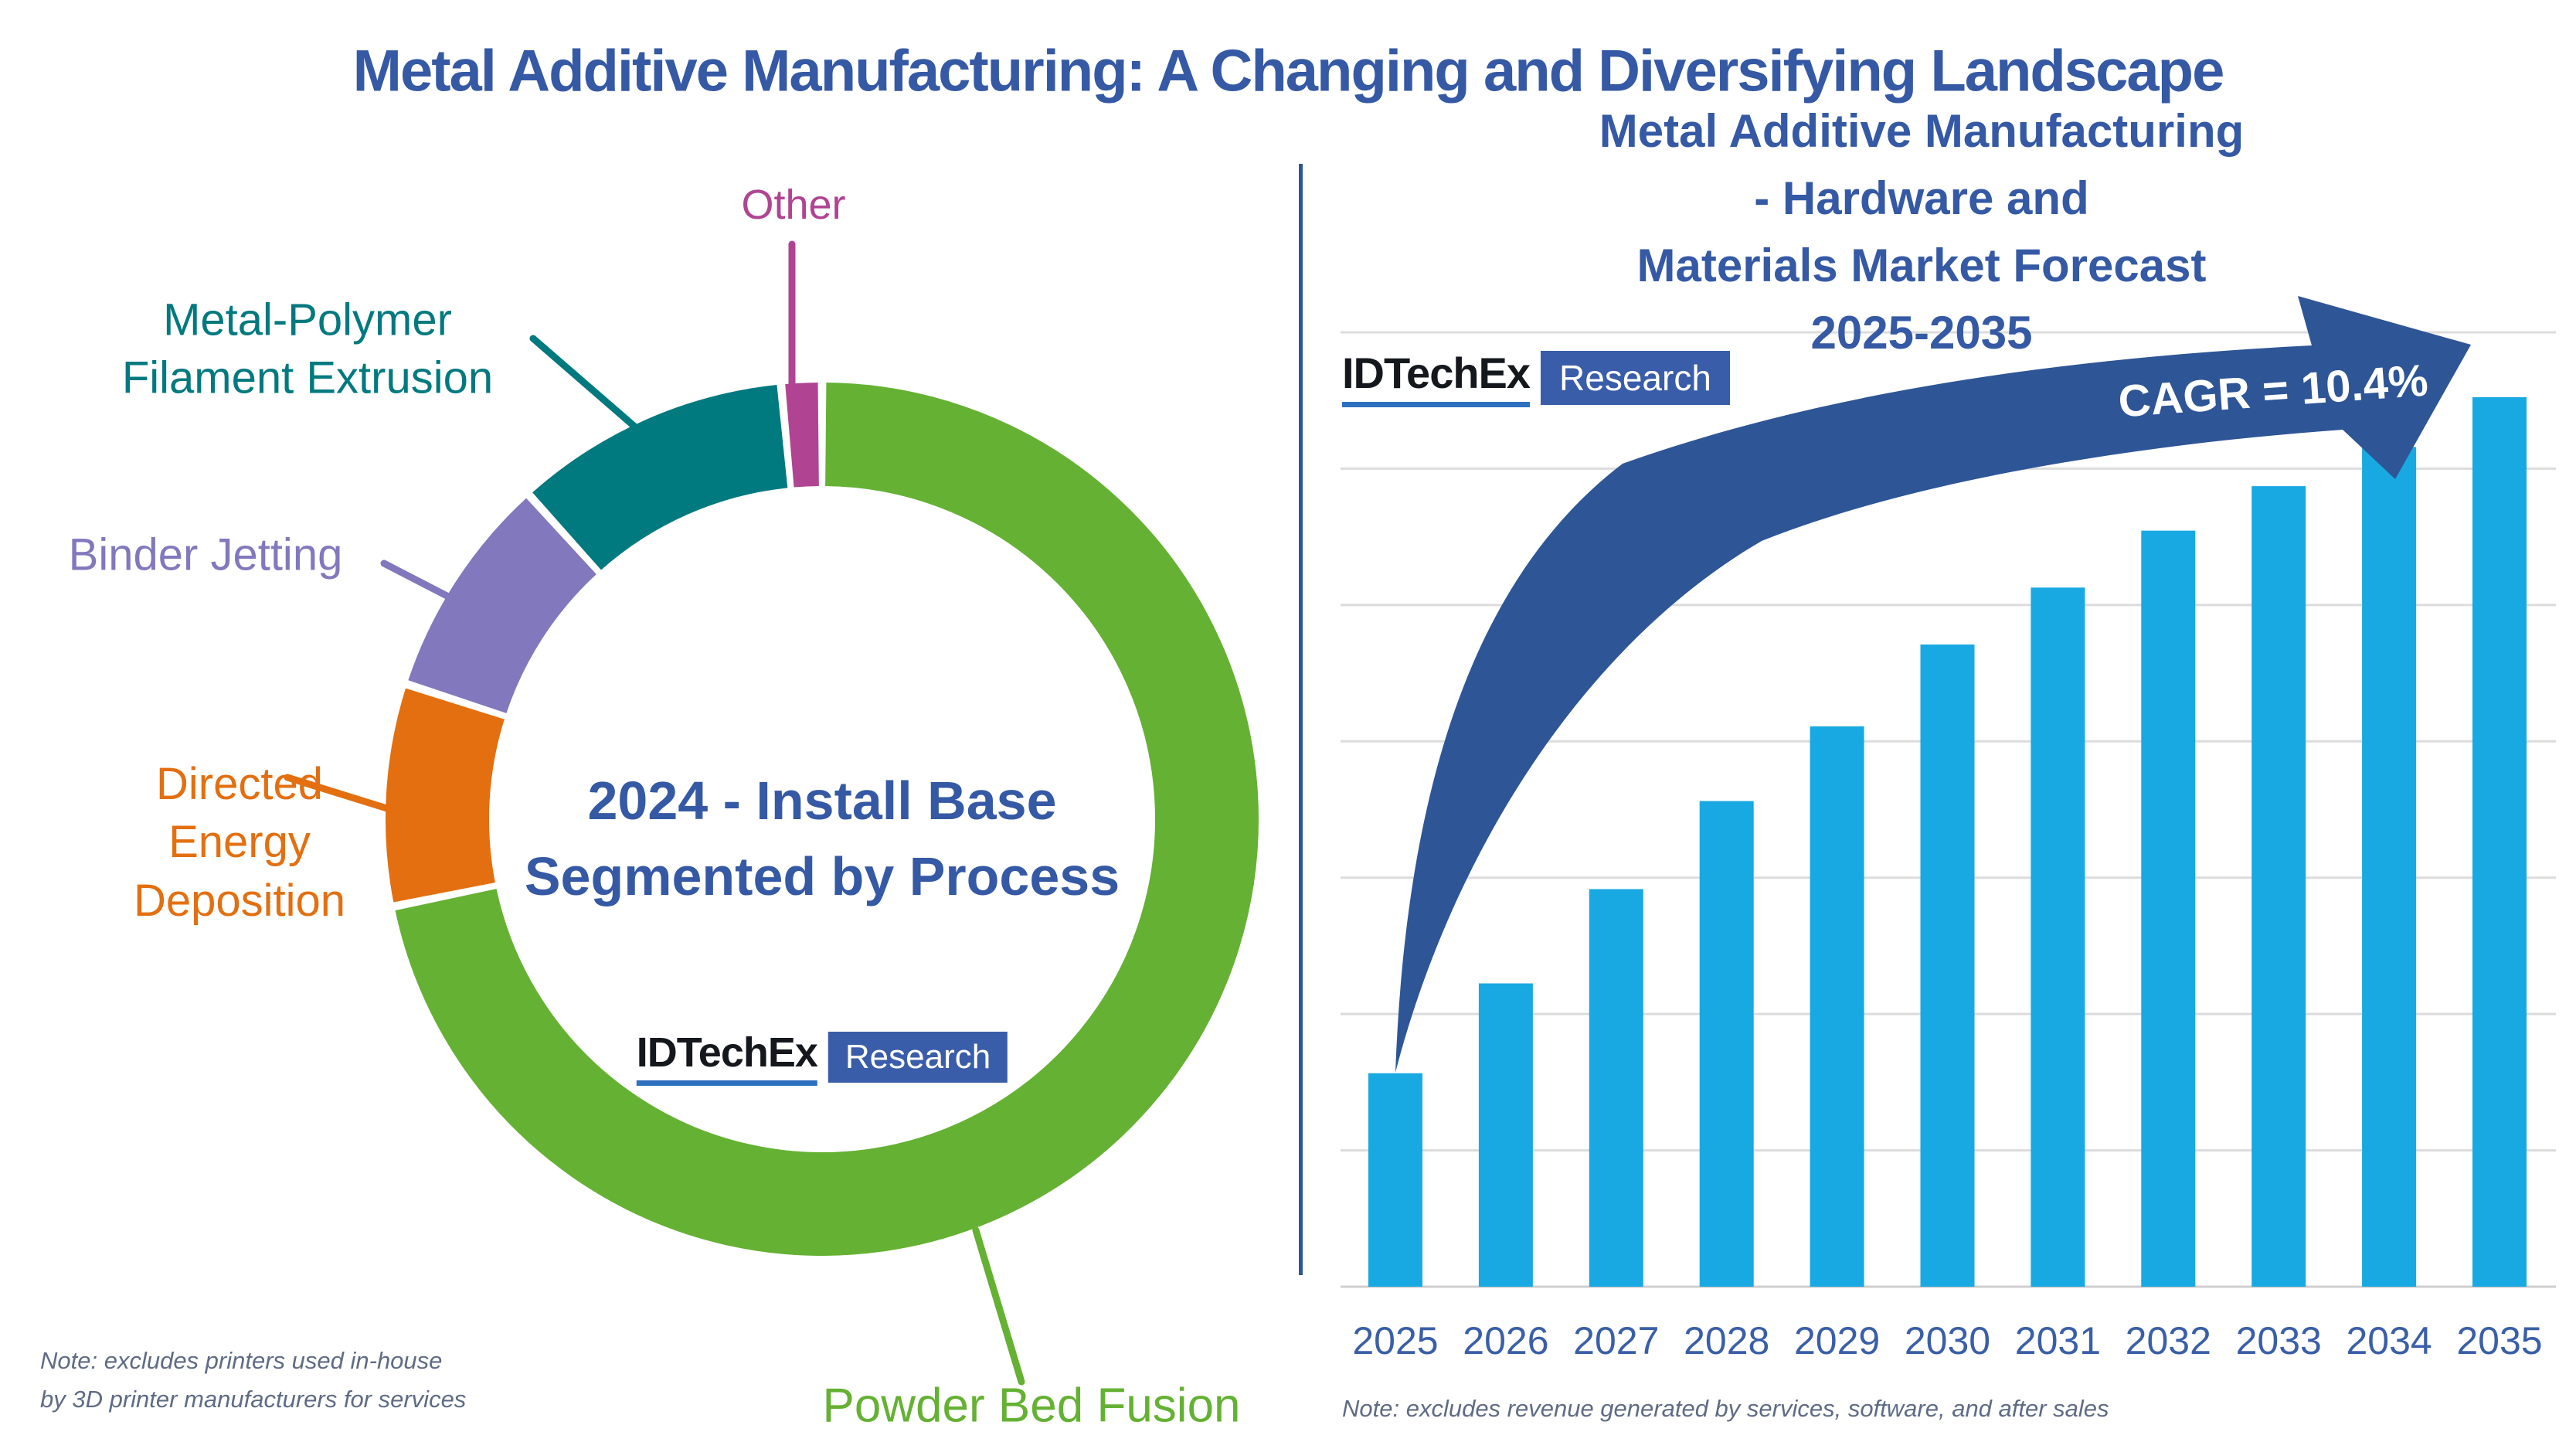 This screenshot has width=2576, height=1449. I want to click on panel-divider-line, so click(1301, 720).